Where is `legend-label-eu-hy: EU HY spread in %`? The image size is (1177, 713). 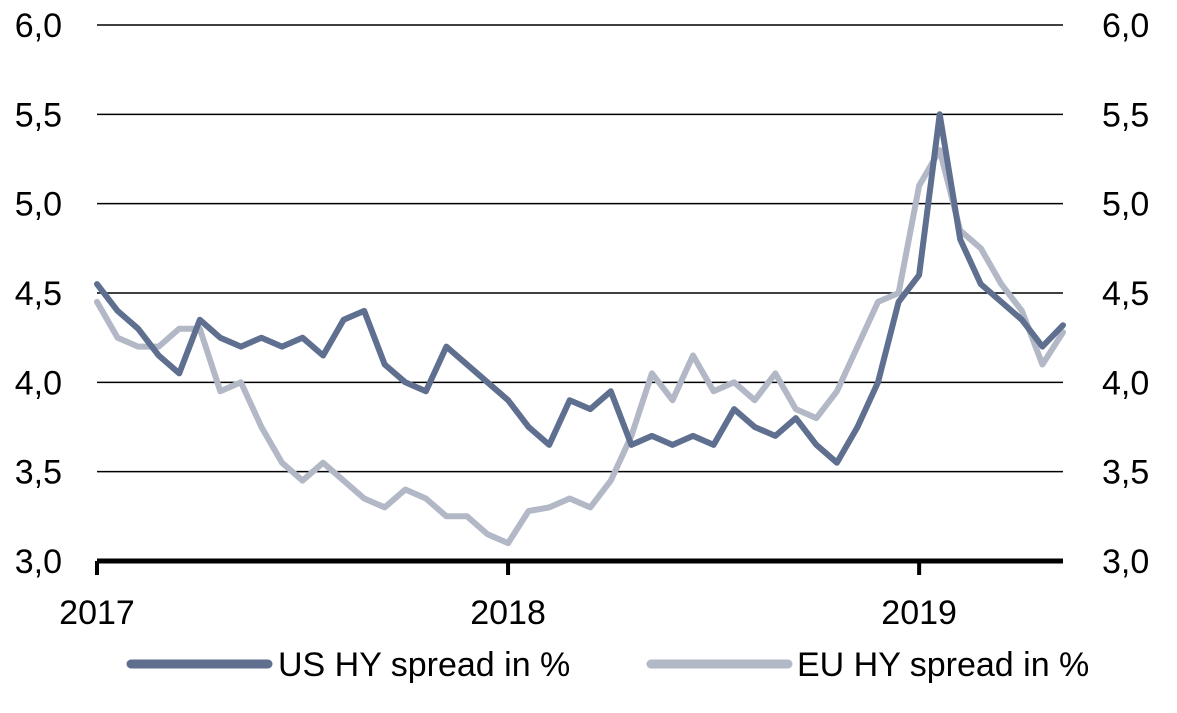
legend-label-eu-hy: EU HY spread in % is located at coordinates (943, 665).